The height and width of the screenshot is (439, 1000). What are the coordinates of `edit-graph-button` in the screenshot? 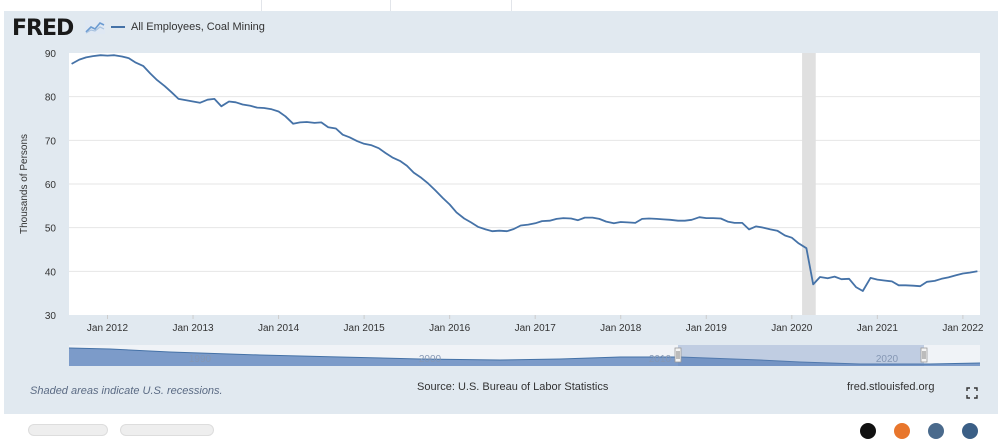 It's located at (68, 430).